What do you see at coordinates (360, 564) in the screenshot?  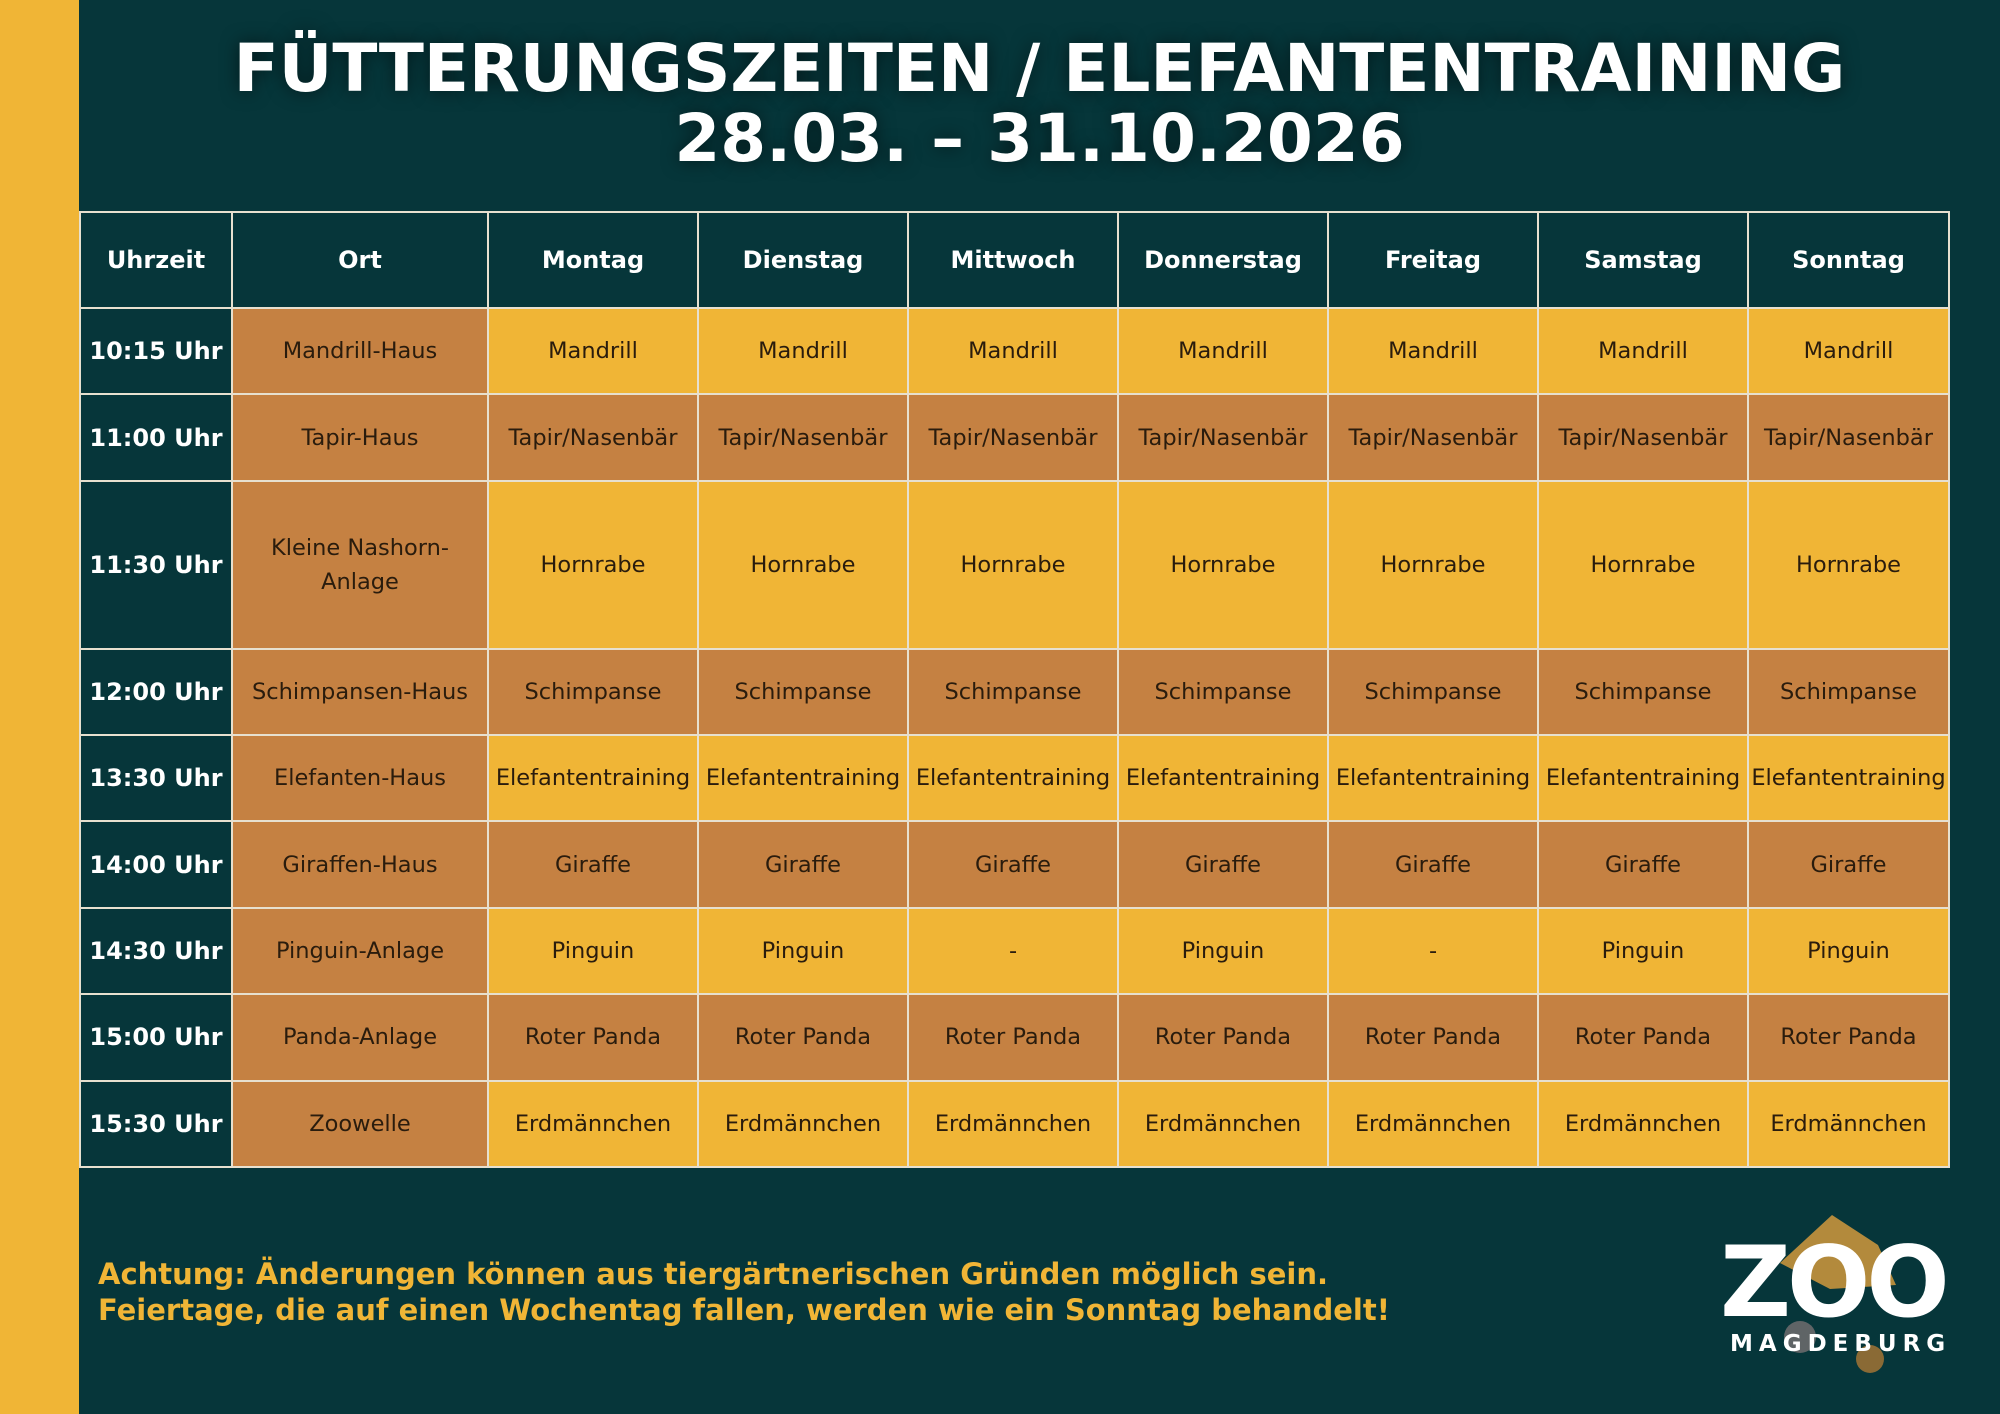 I see `ort-cell: Kleine Nashorn- Anlage` at bounding box center [360, 564].